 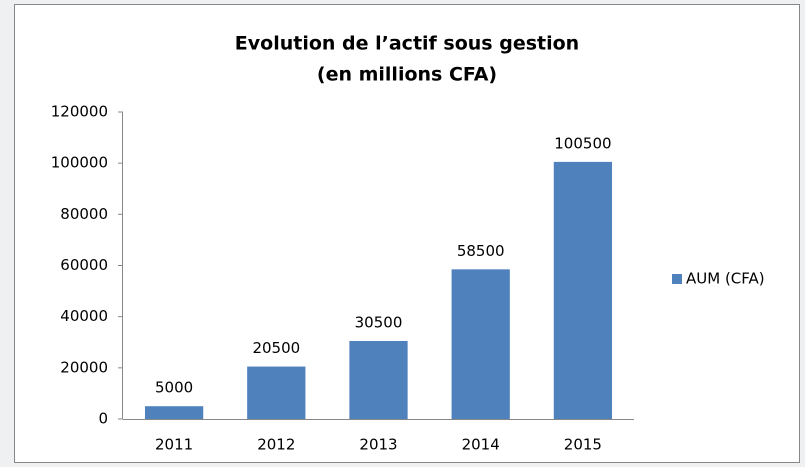 What do you see at coordinates (378, 445) in the screenshot?
I see `x-tick-label: 2013` at bounding box center [378, 445].